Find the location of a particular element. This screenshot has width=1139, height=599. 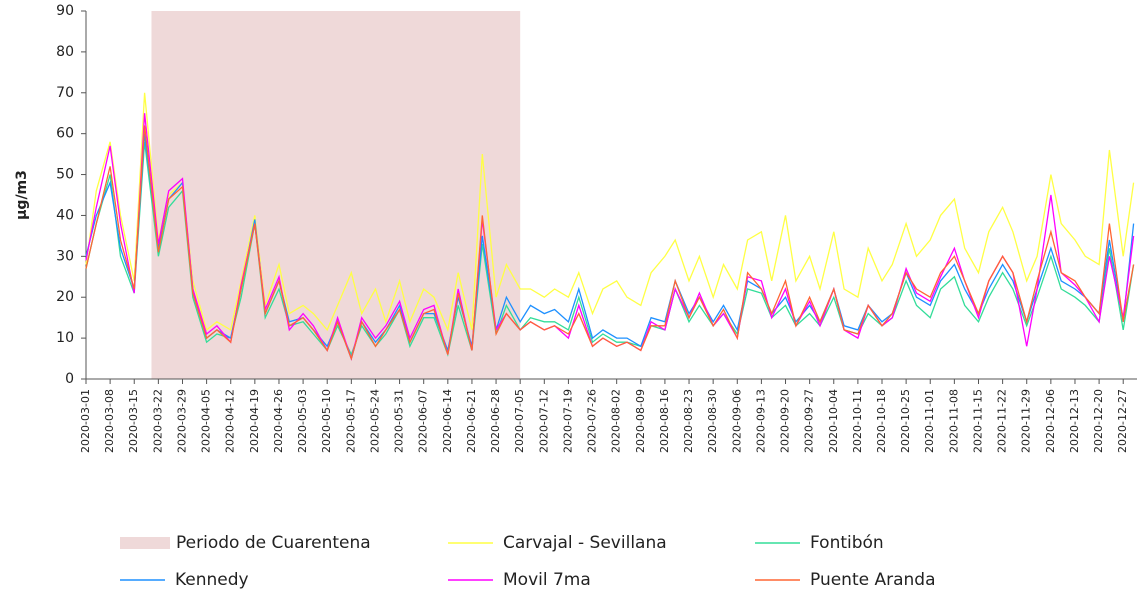

y-tick-label: 0 is located at coordinates (69, 379).